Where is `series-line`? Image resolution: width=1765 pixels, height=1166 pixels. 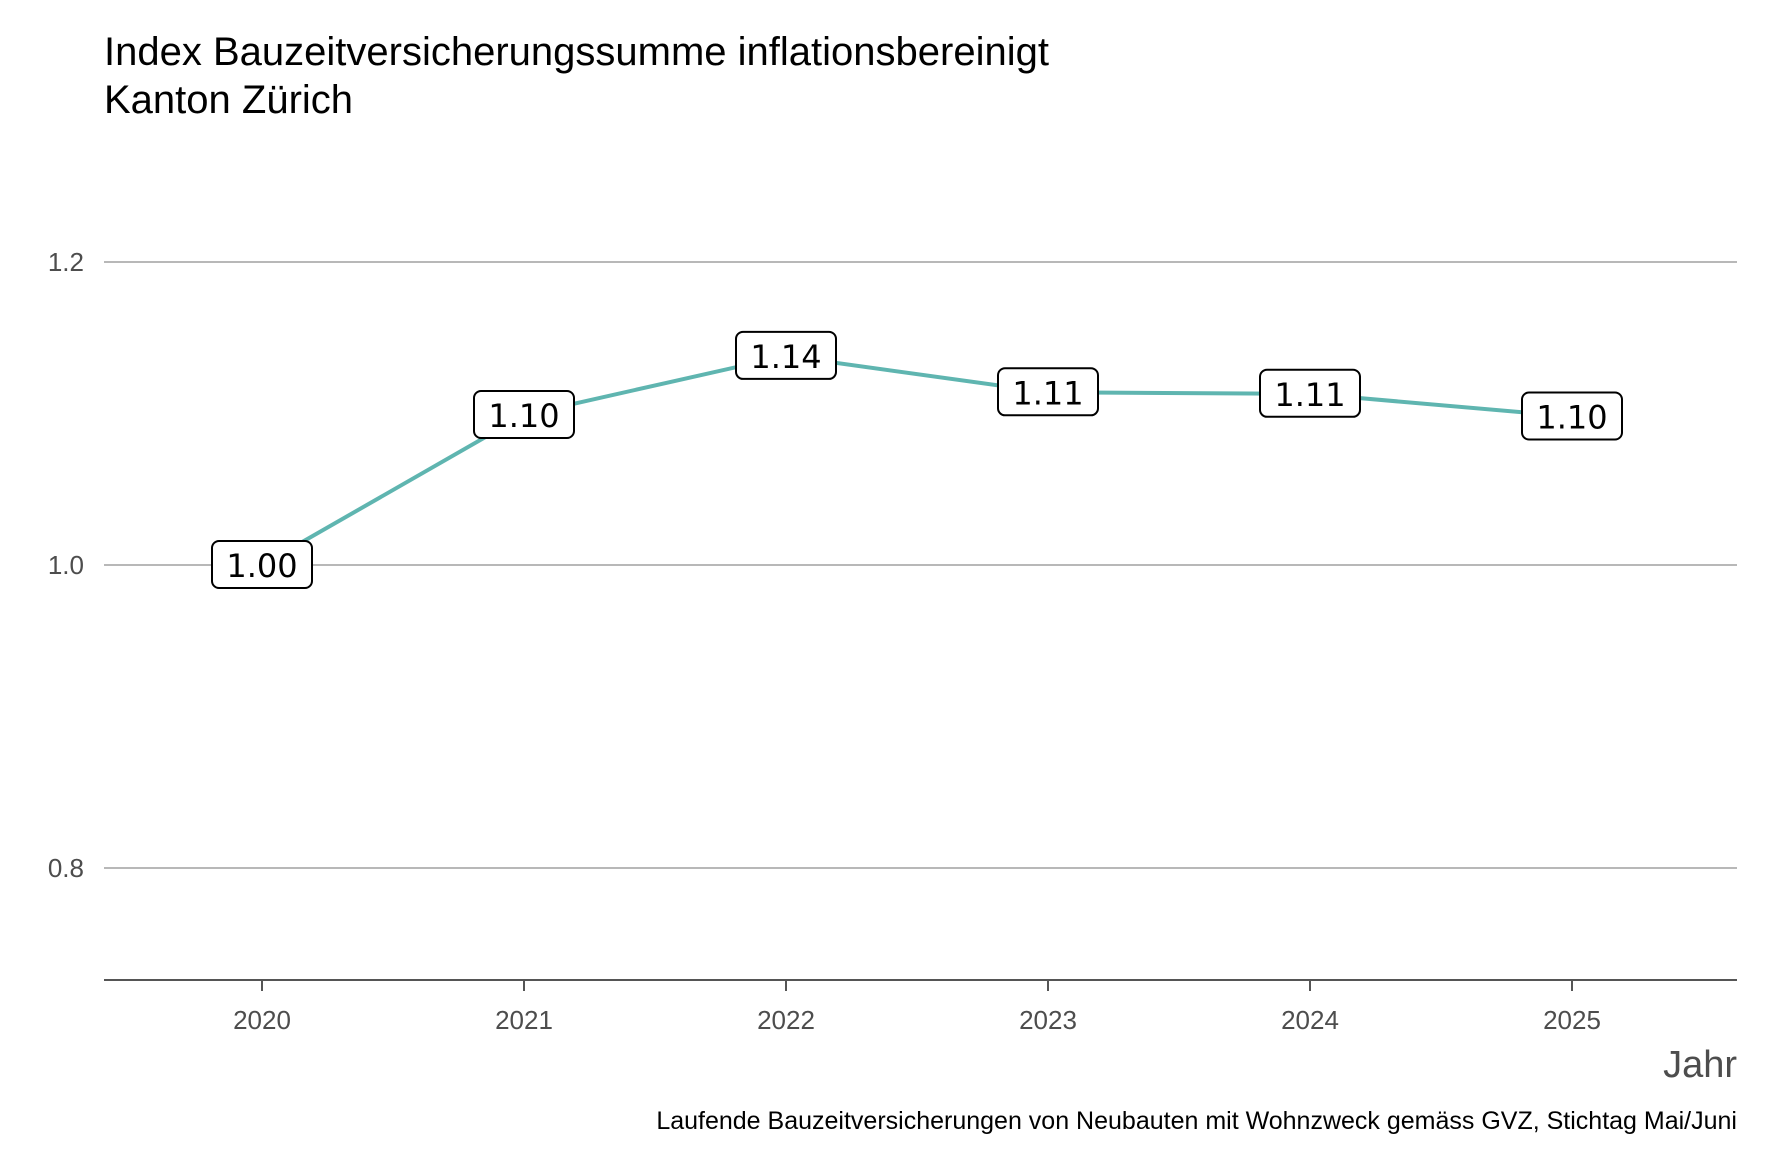 series-line is located at coordinates (917, 460).